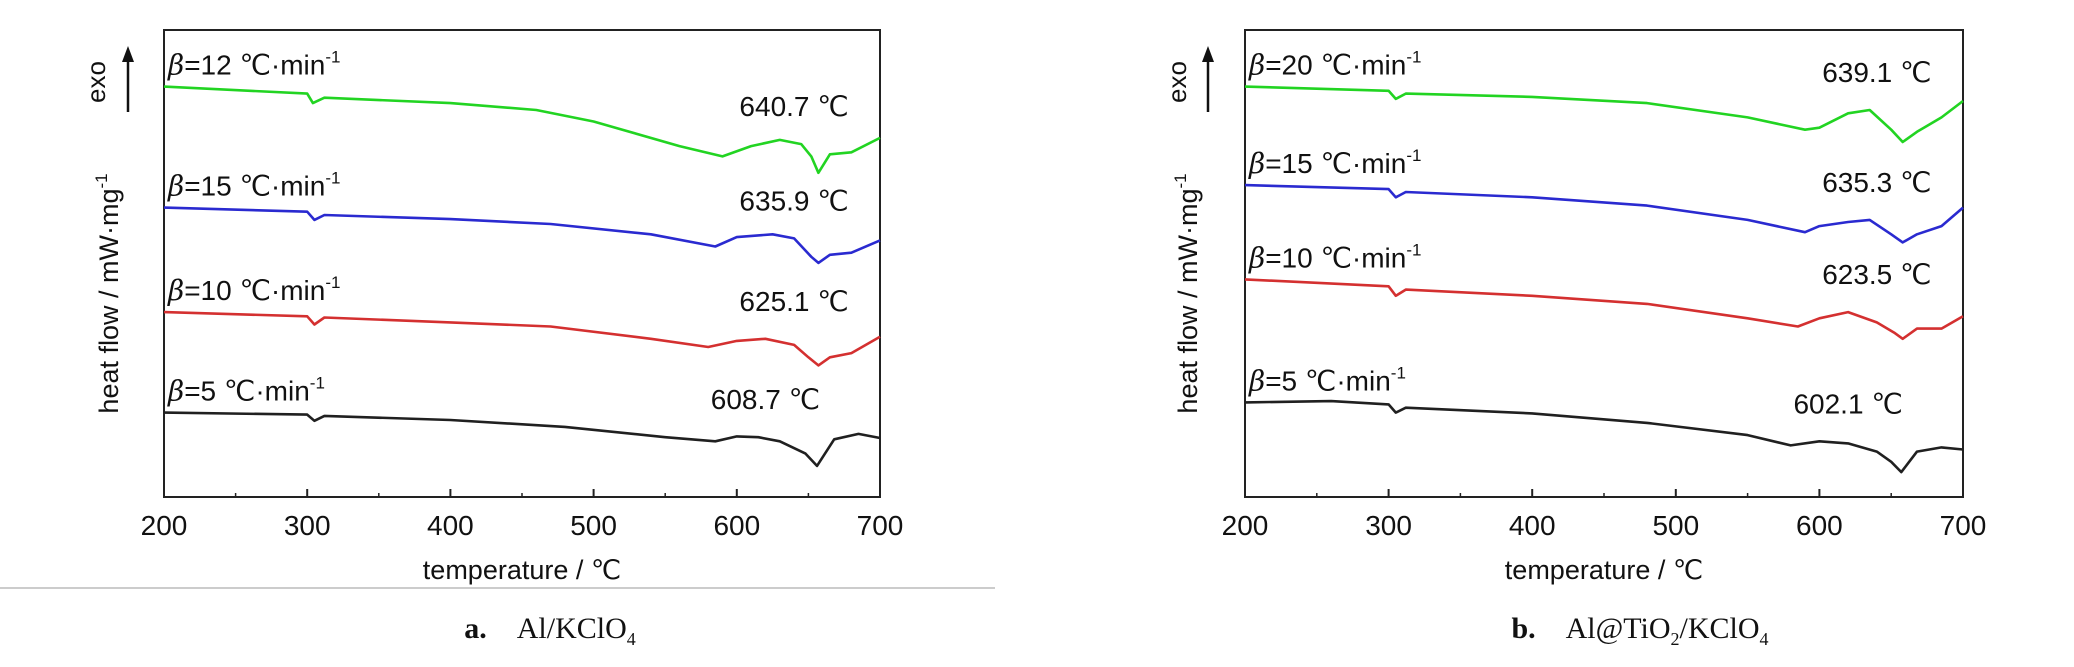 This screenshot has width=2074, height=667. What do you see at coordinates (793, 301) in the screenshot?
I see `series-peak-label: 625.1 ℃` at bounding box center [793, 301].